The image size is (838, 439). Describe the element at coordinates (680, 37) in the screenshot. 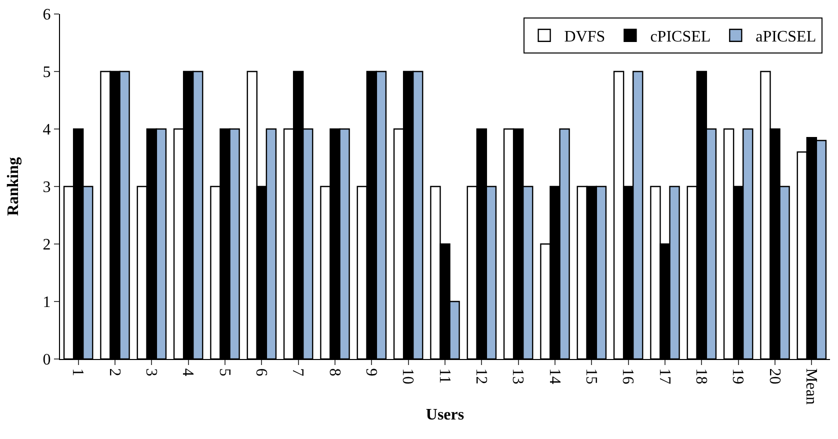

I see `legend-label: cPICSEL` at that location.